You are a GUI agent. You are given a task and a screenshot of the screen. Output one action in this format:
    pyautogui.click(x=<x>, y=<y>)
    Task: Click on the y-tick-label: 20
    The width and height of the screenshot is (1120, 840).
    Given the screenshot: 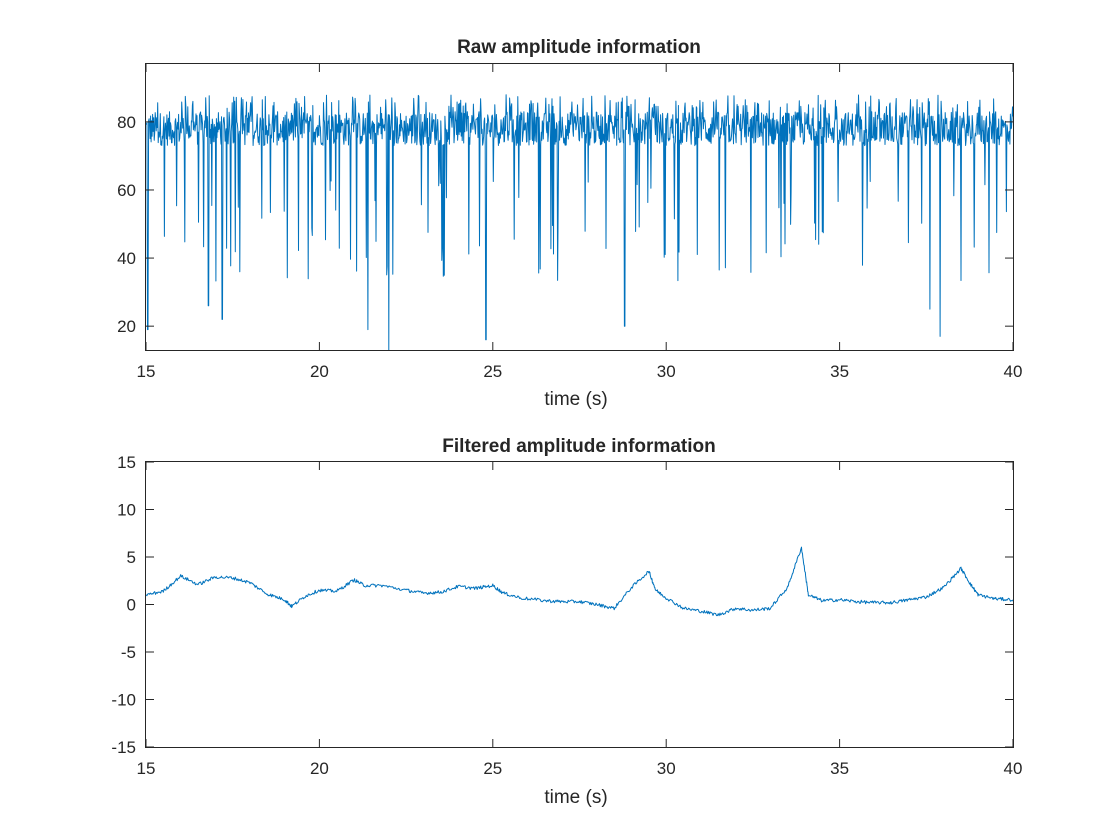 What is the action you would take?
    pyautogui.click(x=126, y=326)
    